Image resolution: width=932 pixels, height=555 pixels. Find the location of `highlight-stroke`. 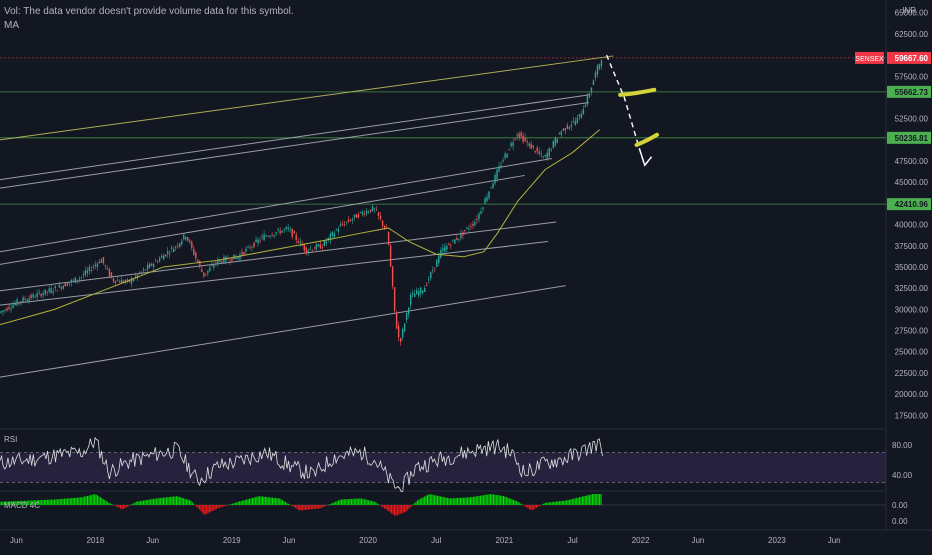

highlight-stroke is located at coordinates (637, 92).